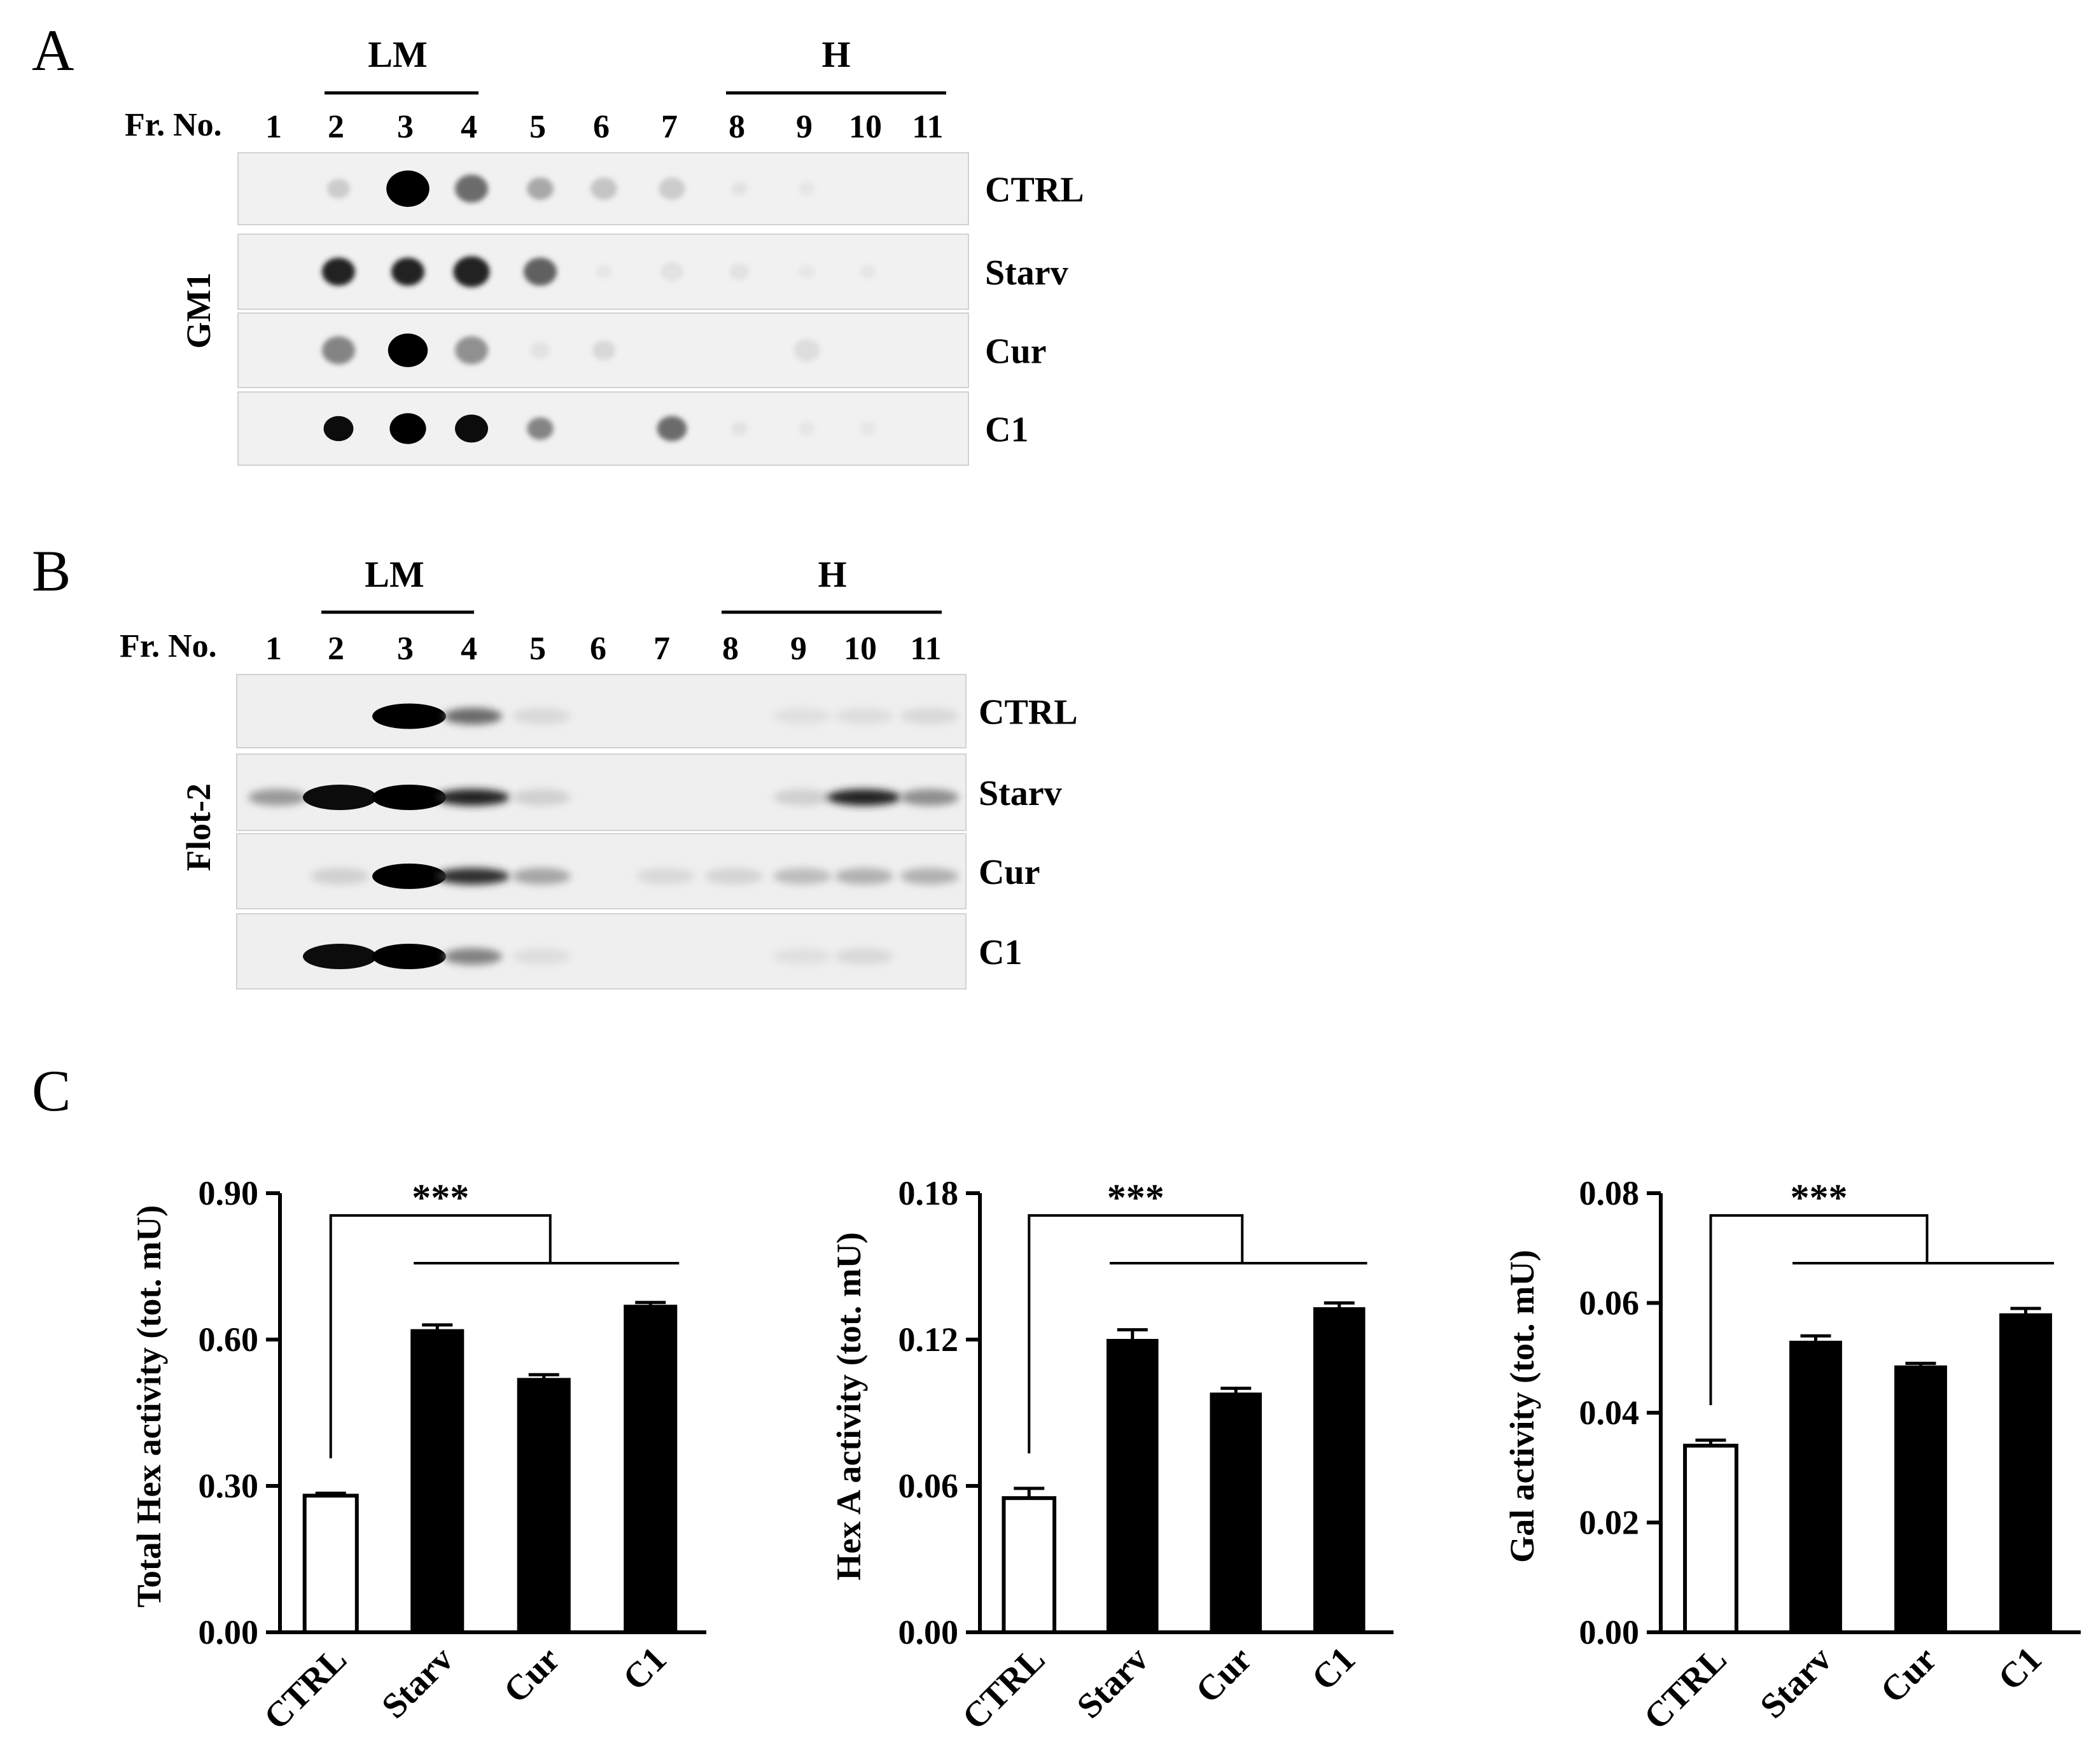 Image resolution: width=2096 pixels, height=1764 pixels. I want to click on panel-b-fraction-8: 8, so click(731, 649).